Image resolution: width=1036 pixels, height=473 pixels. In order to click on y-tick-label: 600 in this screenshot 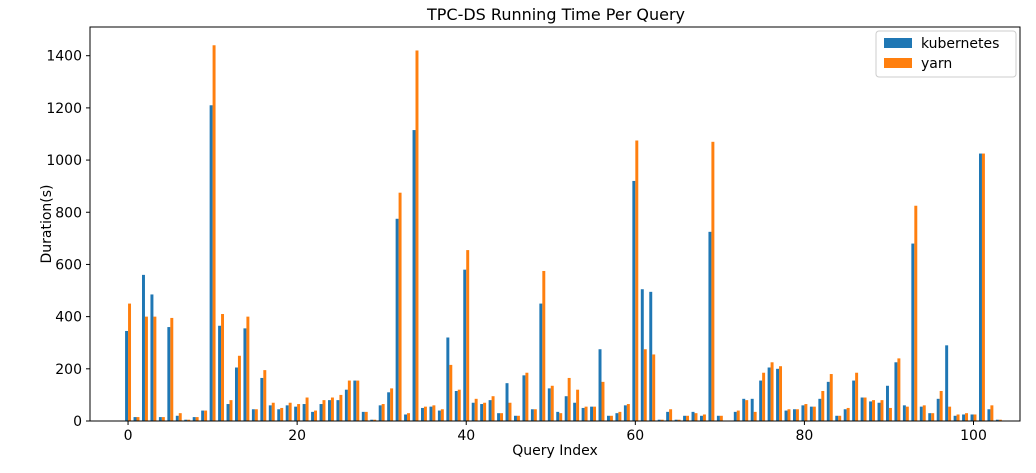, I will do `click(68, 265)`.